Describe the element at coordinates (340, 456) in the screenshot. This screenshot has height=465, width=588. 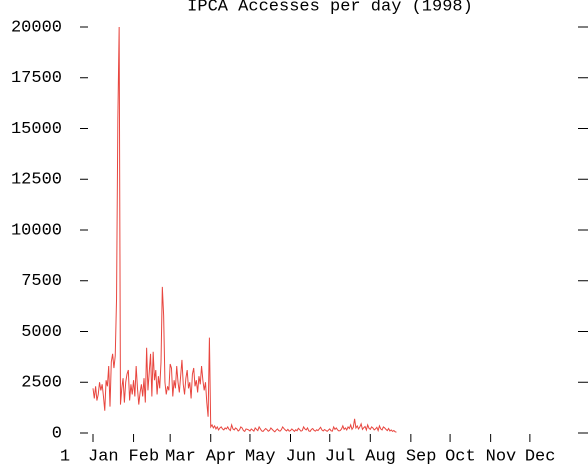
I see `x-tick-label: Jul` at that location.